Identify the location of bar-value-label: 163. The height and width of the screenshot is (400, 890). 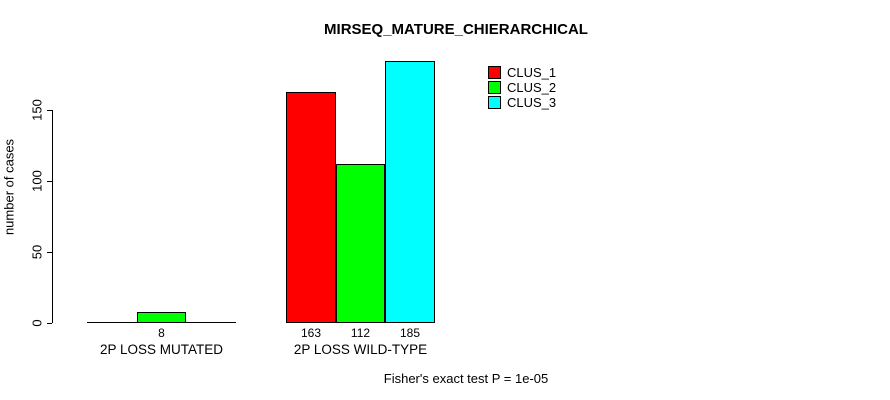
(311, 333).